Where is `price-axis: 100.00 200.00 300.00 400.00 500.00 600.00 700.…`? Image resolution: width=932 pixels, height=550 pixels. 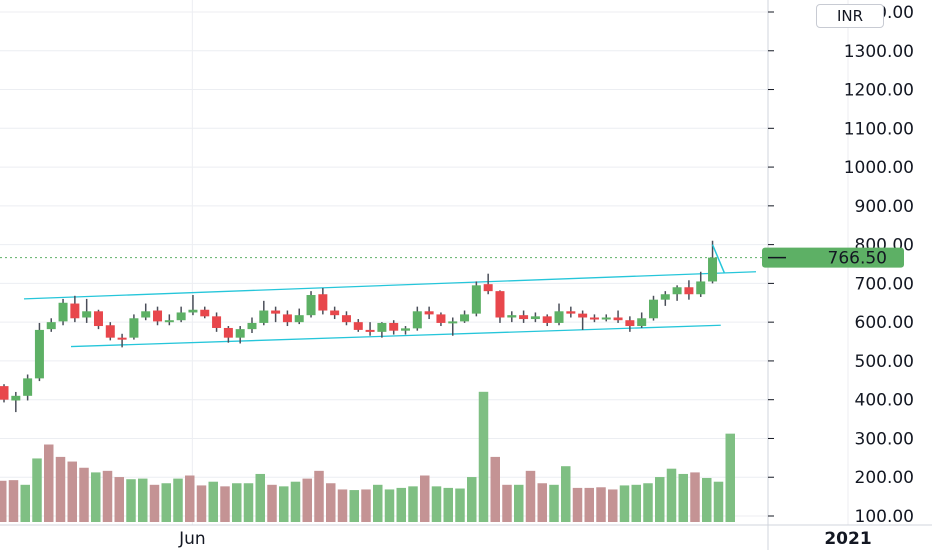 price-axis: 100.00 200.00 300.00 400.00 500.00 600.00 700.… is located at coordinates (841, 265).